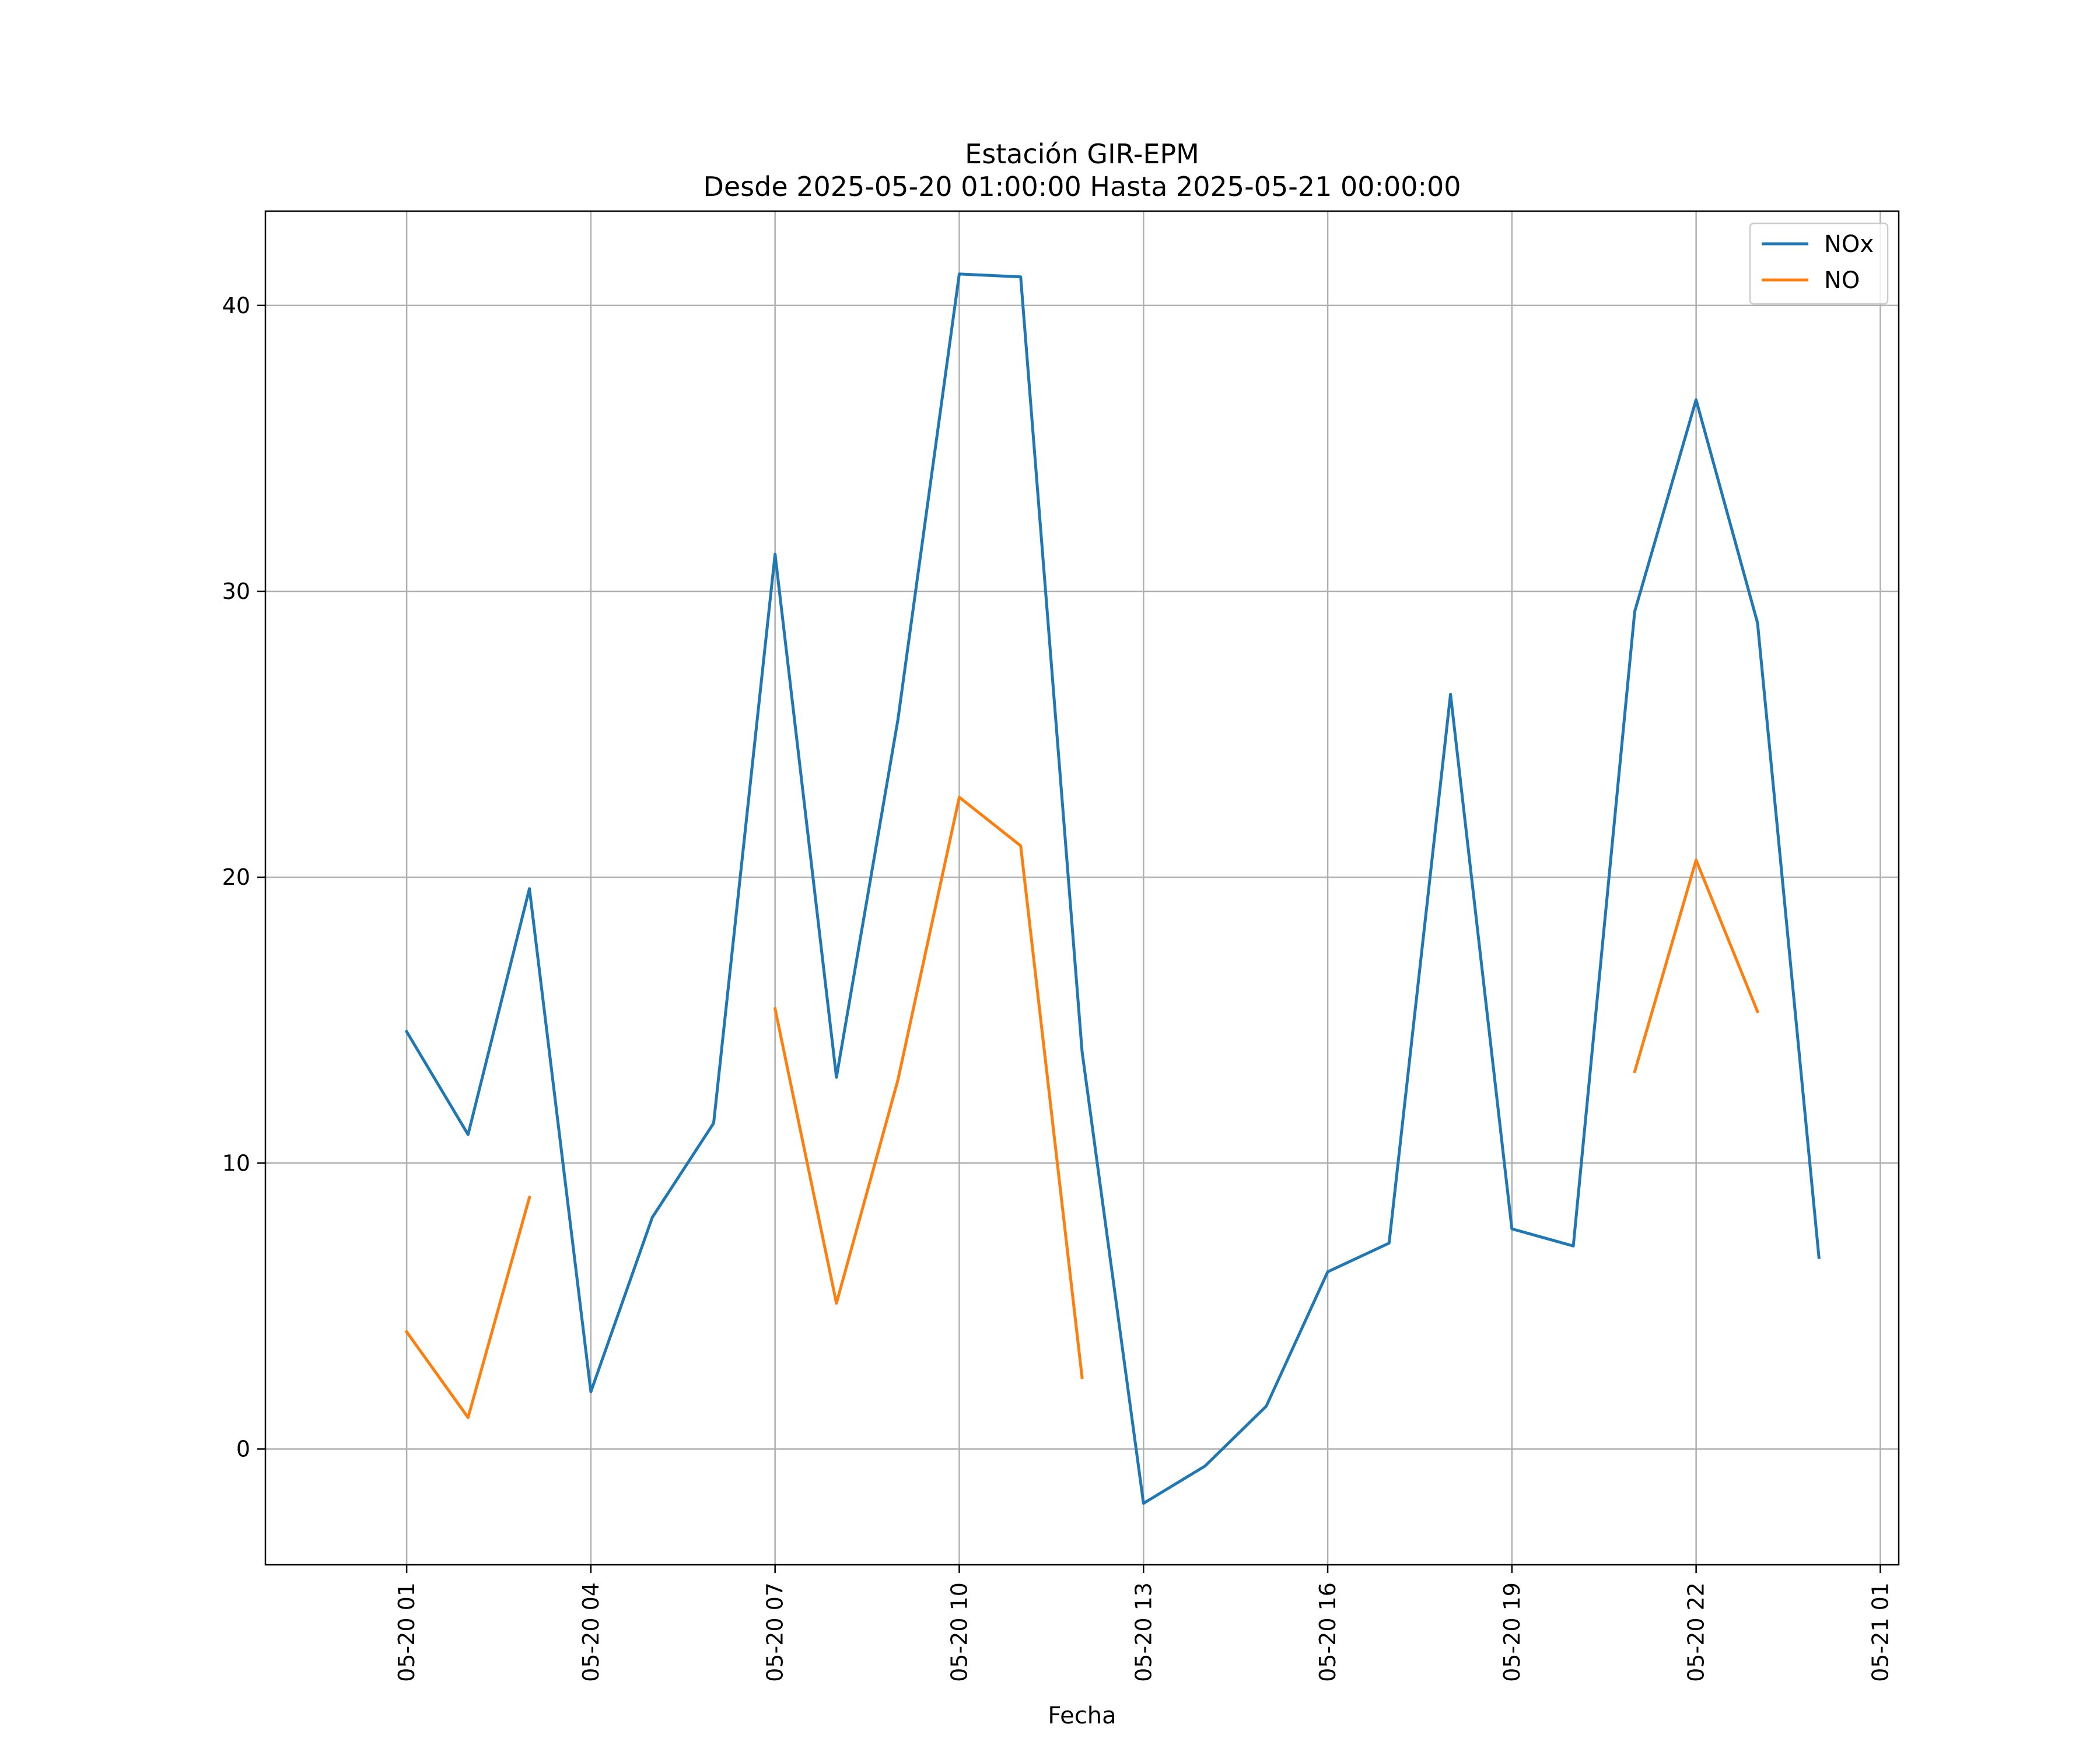 The height and width of the screenshot is (1752, 2100). Describe the element at coordinates (236, 305) in the screenshot. I see `y-tick-label: 40` at that location.